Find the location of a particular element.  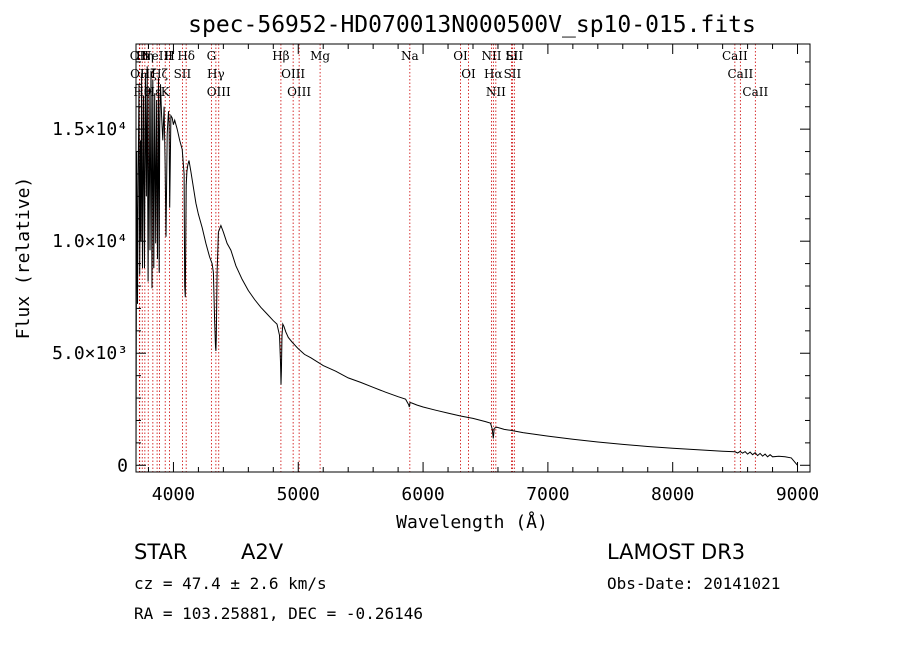

spectral-line-label: Na is located at coordinates (410, 56).